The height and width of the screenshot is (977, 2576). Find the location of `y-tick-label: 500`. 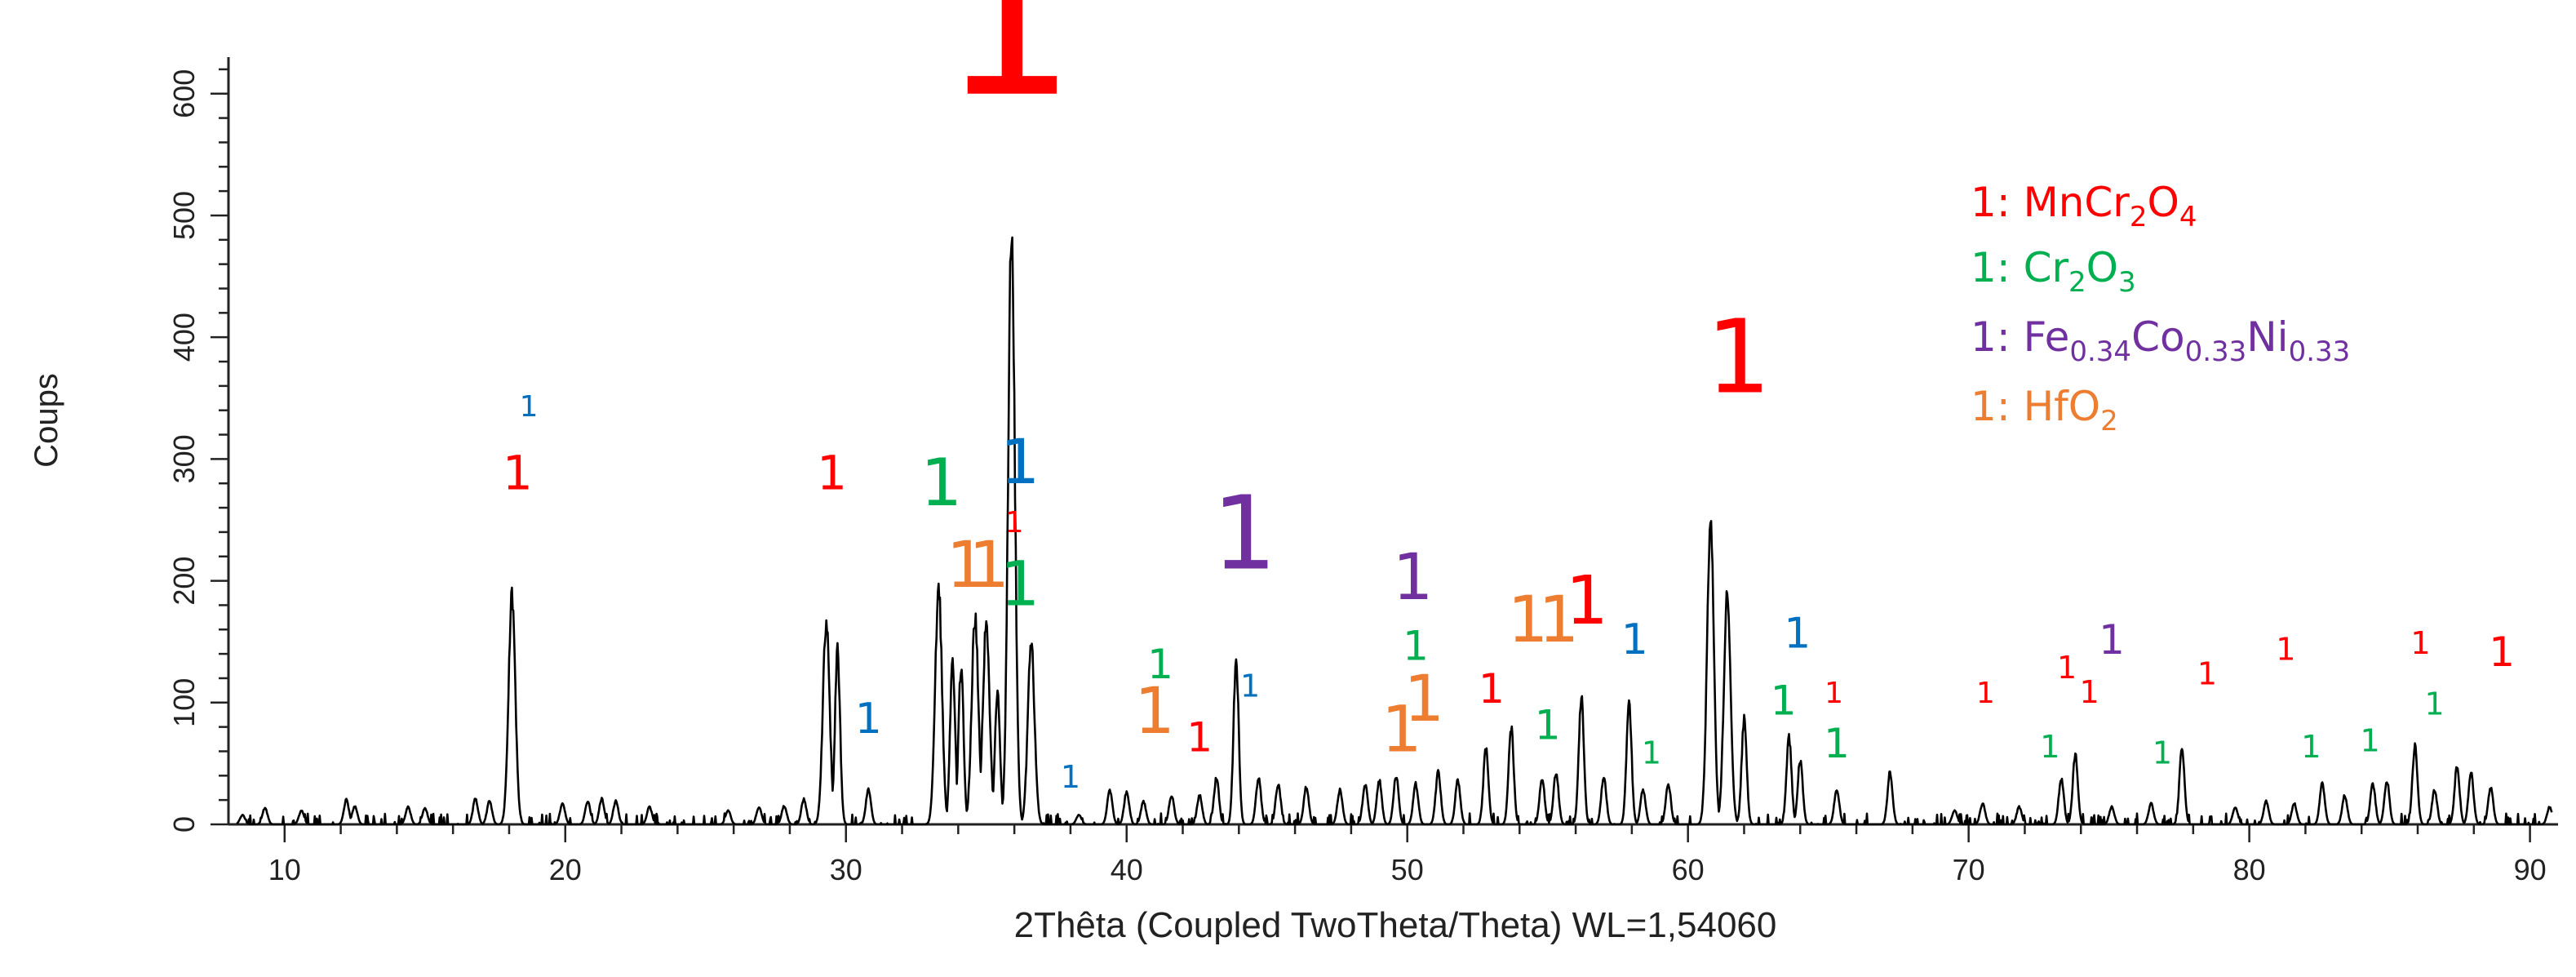

y-tick-label: 500 is located at coordinates (184, 215).